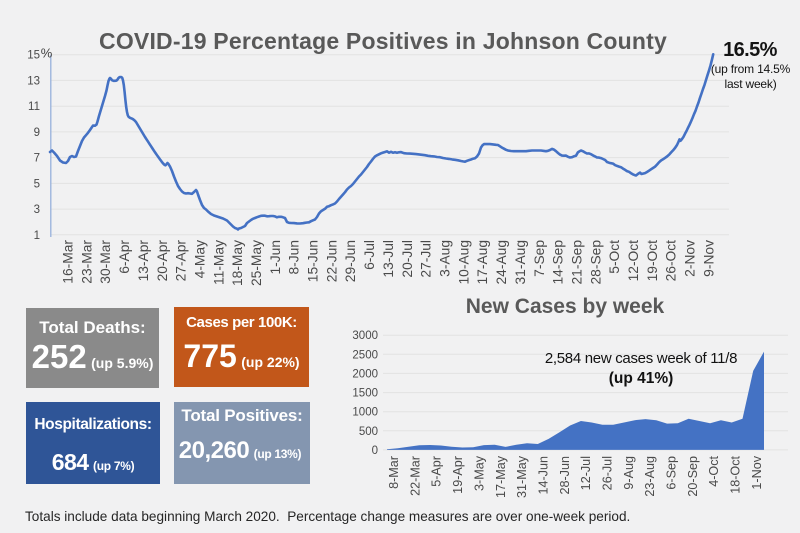 The image size is (800, 533). I want to click on svg-text: 31-May, so click(522, 476).